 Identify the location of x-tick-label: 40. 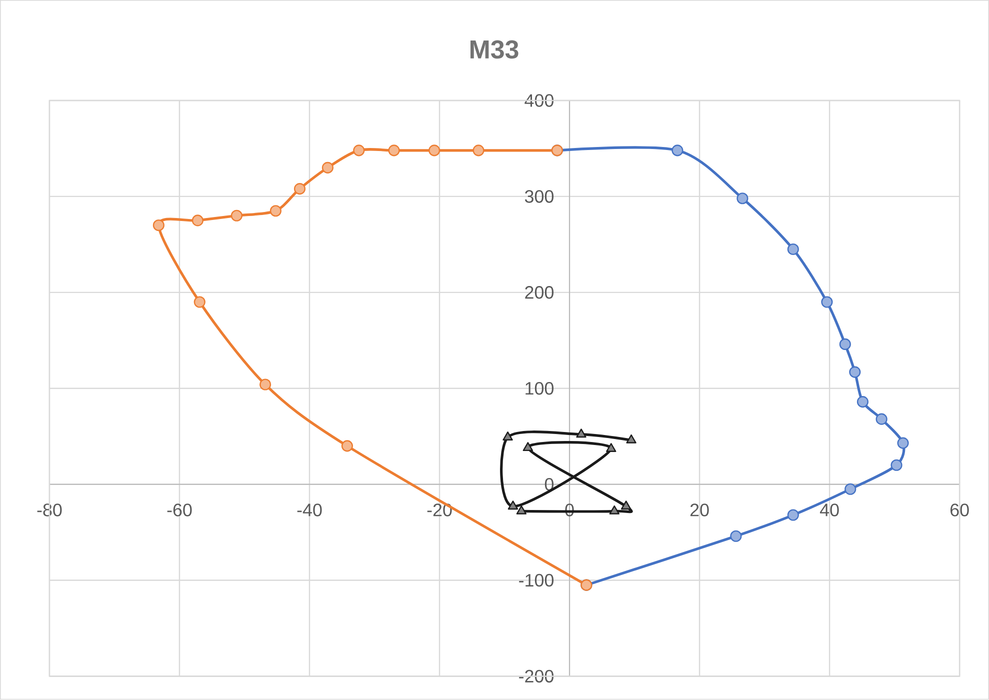
(829, 510).